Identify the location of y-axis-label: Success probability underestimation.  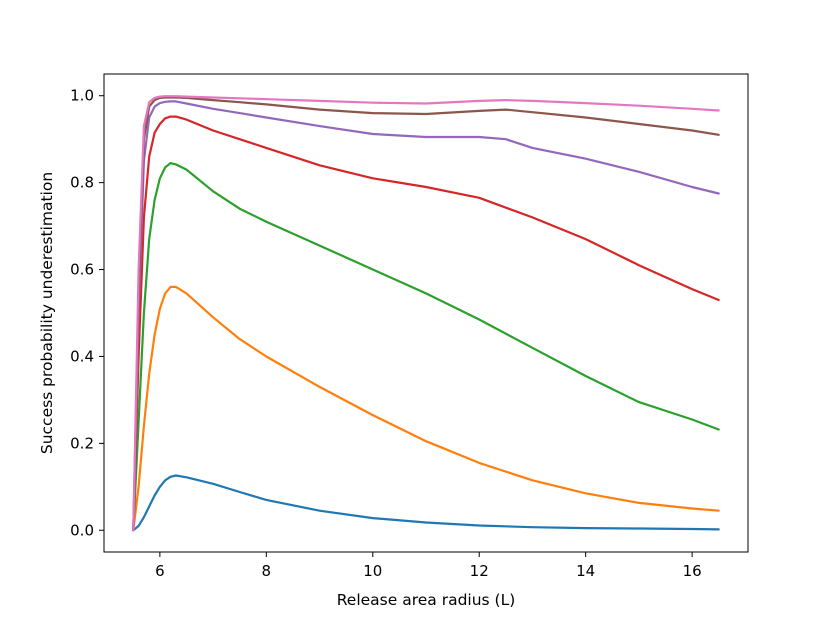
(47, 313).